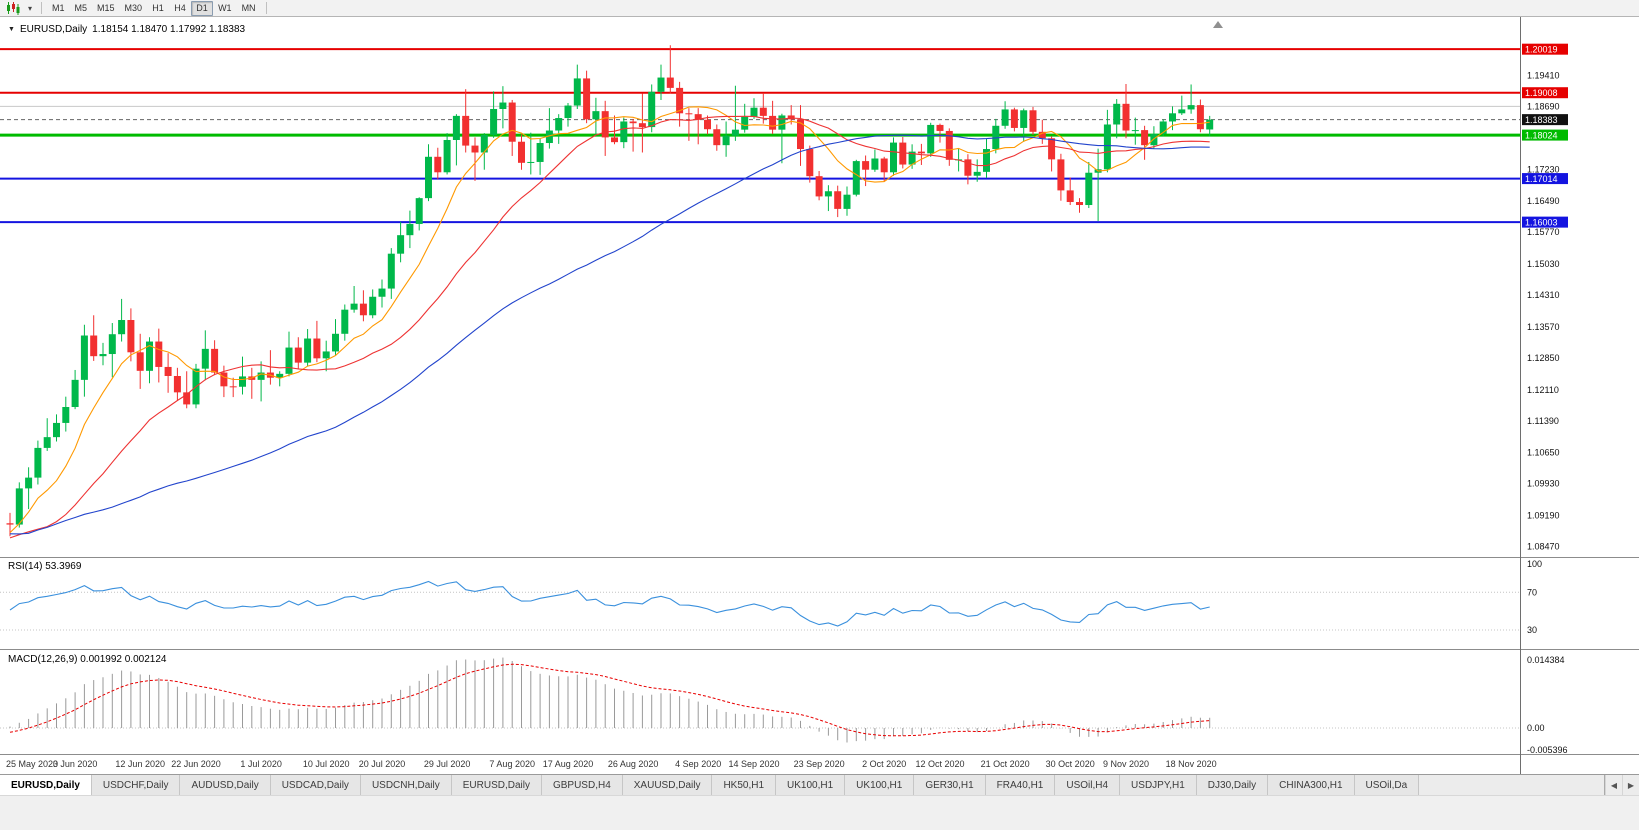 Image resolution: width=1639 pixels, height=830 pixels. What do you see at coordinates (1543, 484) in the screenshot?
I see `y-axis-tick-label: 1.09930` at bounding box center [1543, 484].